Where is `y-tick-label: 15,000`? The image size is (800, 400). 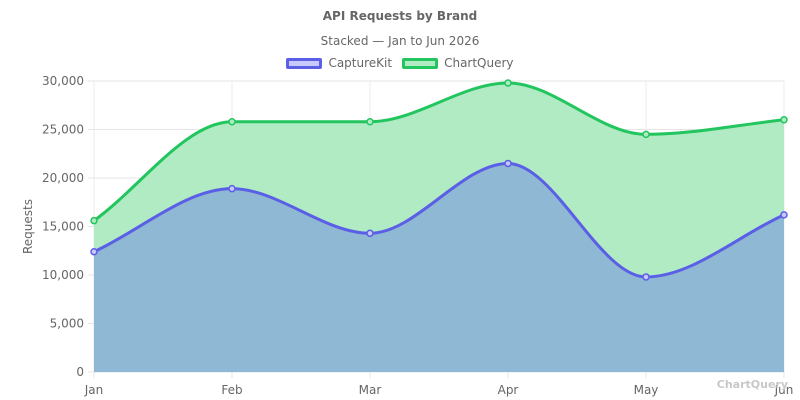 y-tick-label: 15,000 is located at coordinates (63, 227).